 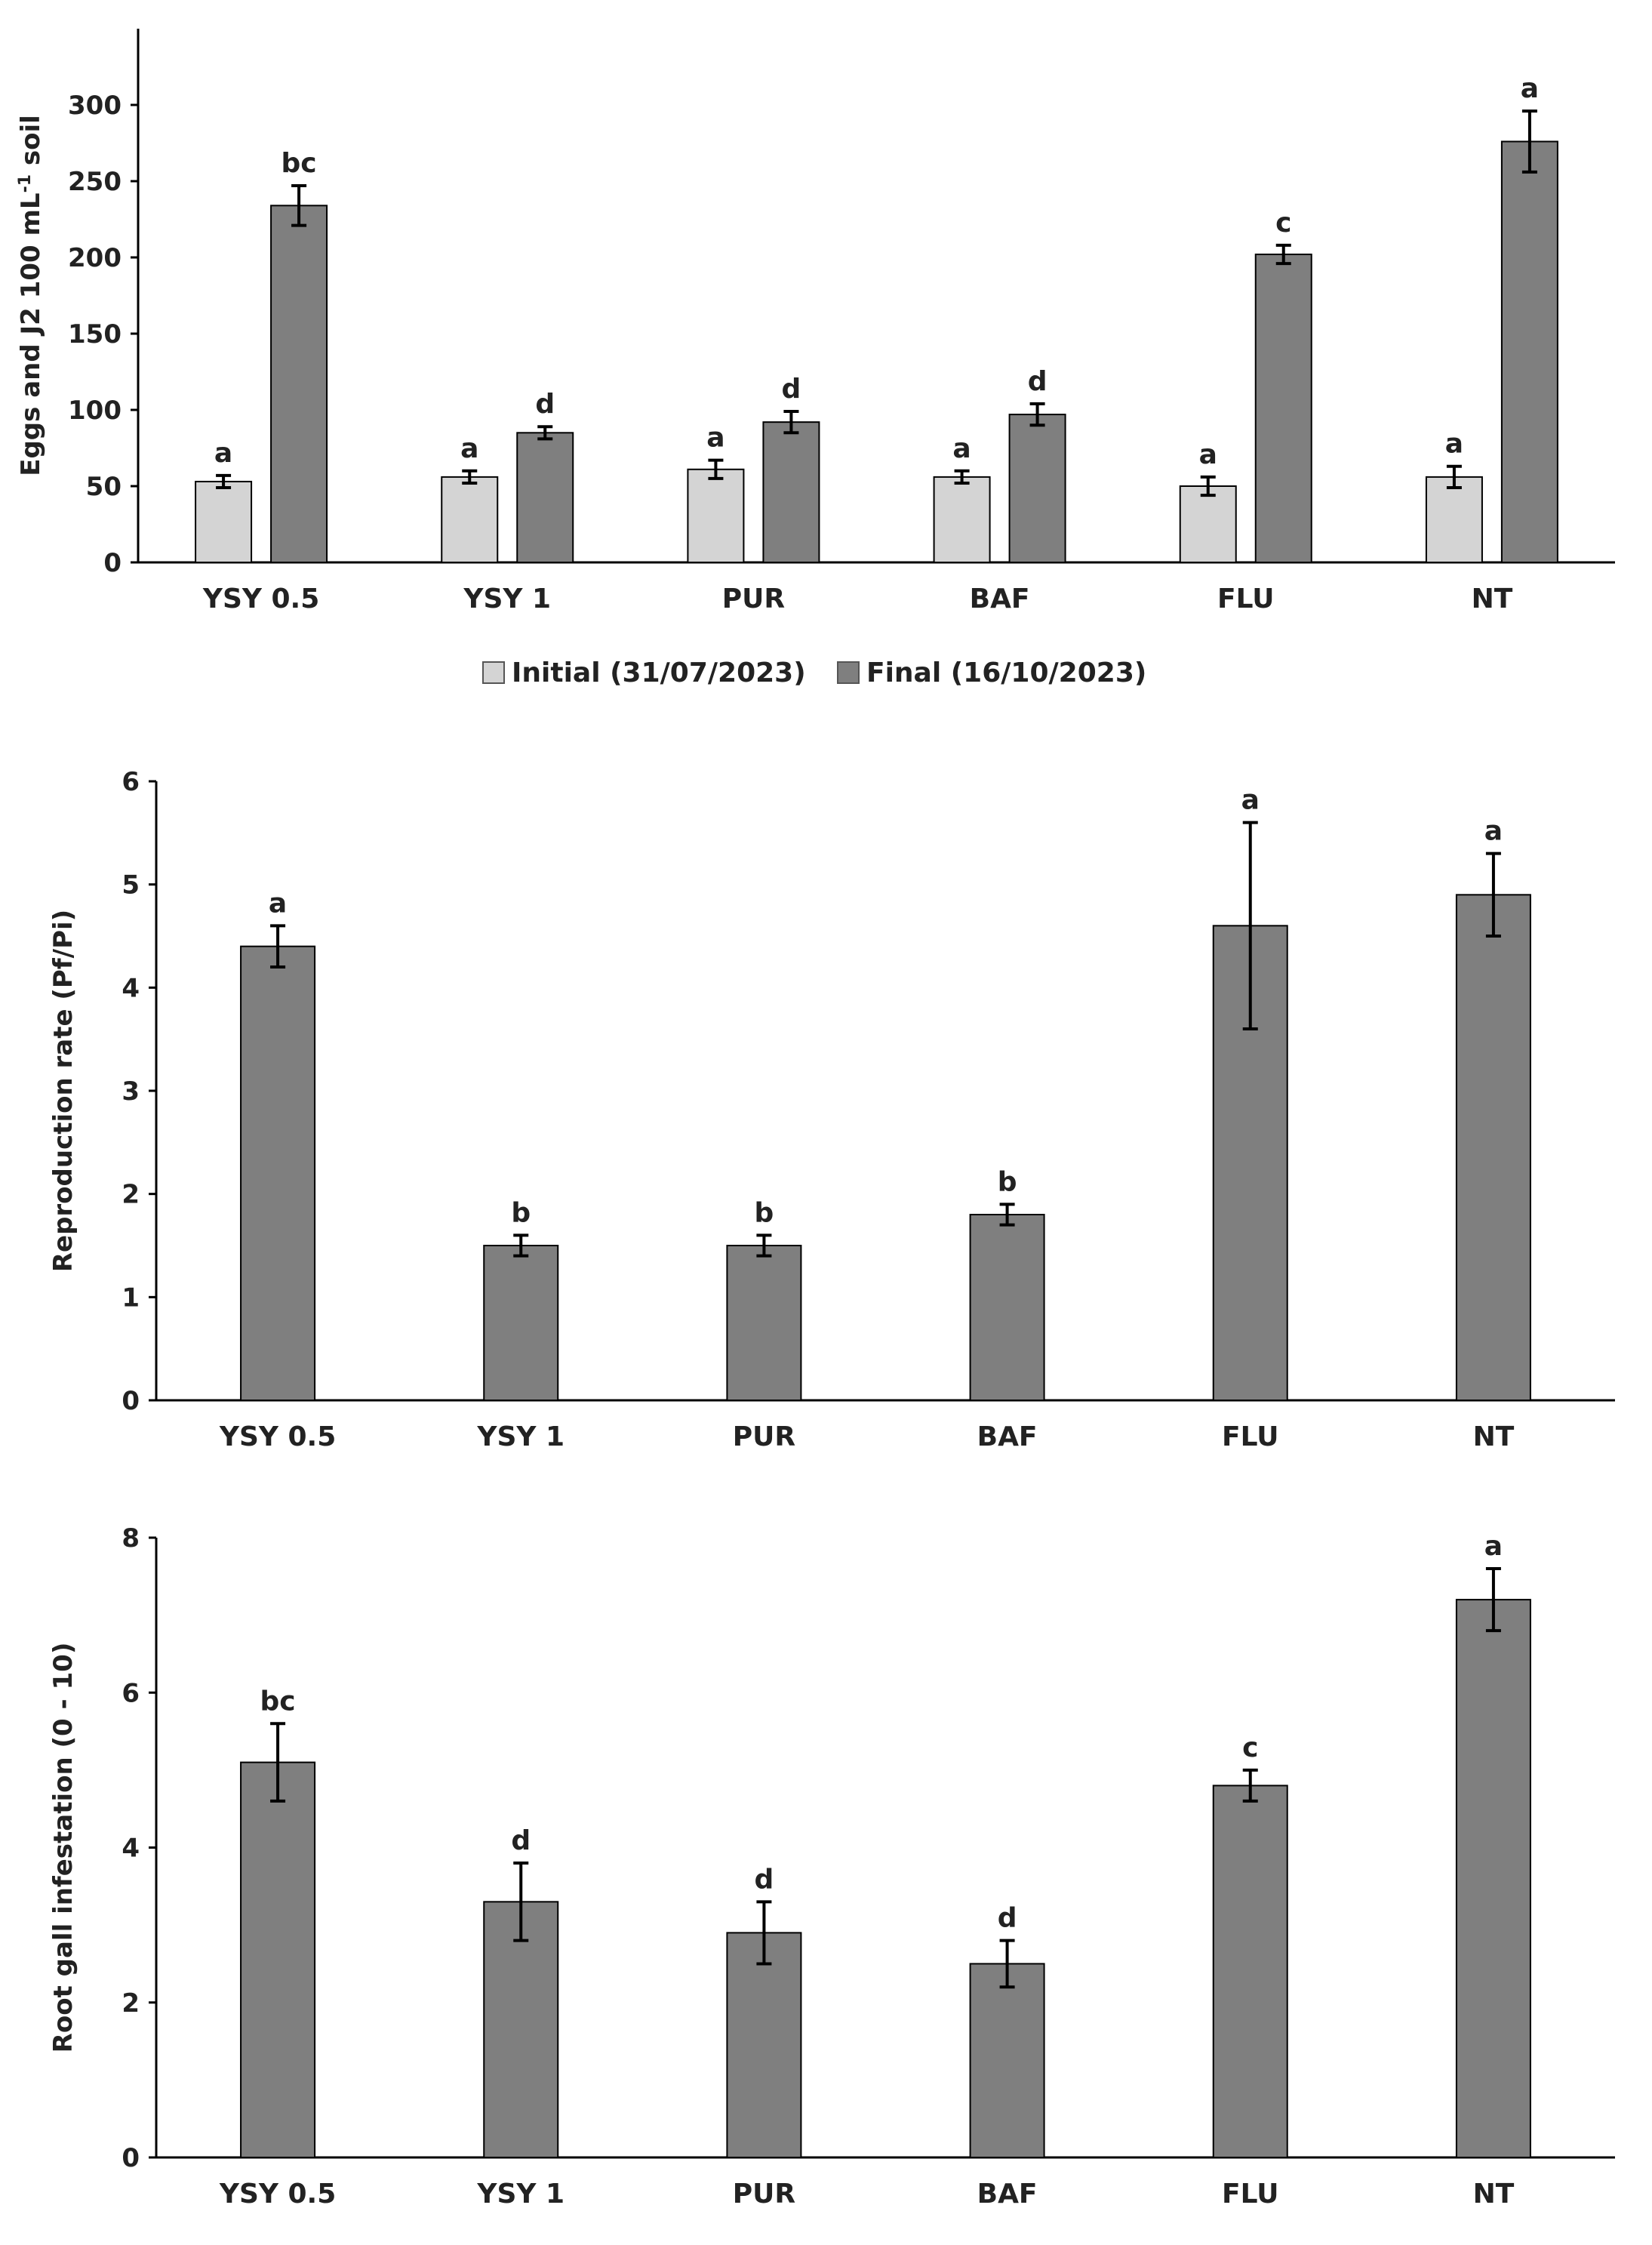 What do you see at coordinates (659, 672) in the screenshot?
I see `legend-label: Initial (31/07/2023)` at bounding box center [659, 672].